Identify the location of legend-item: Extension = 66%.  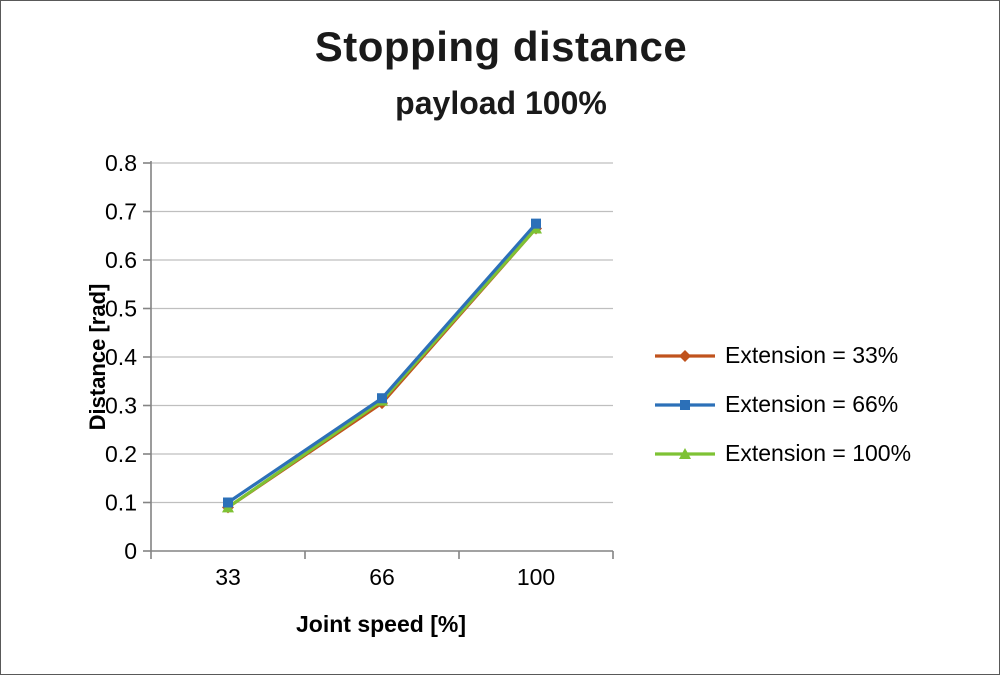
(782, 404).